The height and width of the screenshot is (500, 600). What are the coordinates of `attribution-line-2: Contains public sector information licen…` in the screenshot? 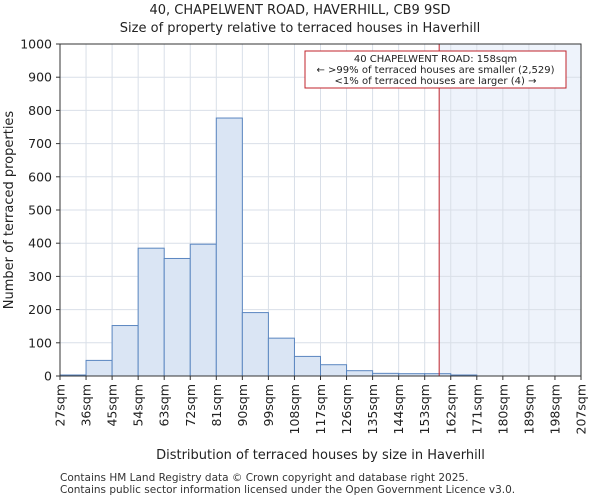 It's located at (288, 490).